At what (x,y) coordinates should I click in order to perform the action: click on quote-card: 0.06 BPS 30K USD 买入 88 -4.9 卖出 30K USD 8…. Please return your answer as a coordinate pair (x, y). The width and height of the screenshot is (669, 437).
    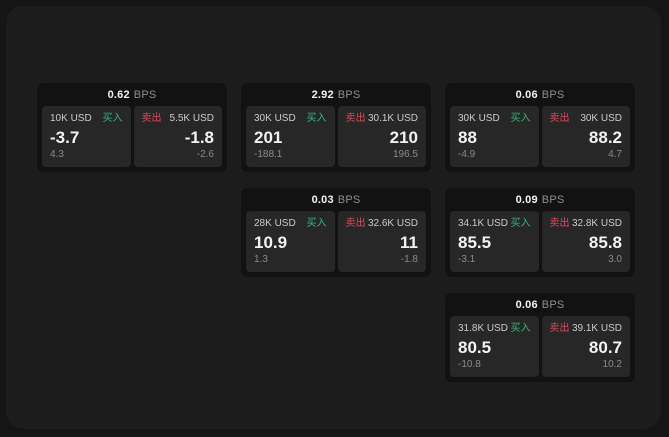
    Looking at the image, I should click on (540, 127).